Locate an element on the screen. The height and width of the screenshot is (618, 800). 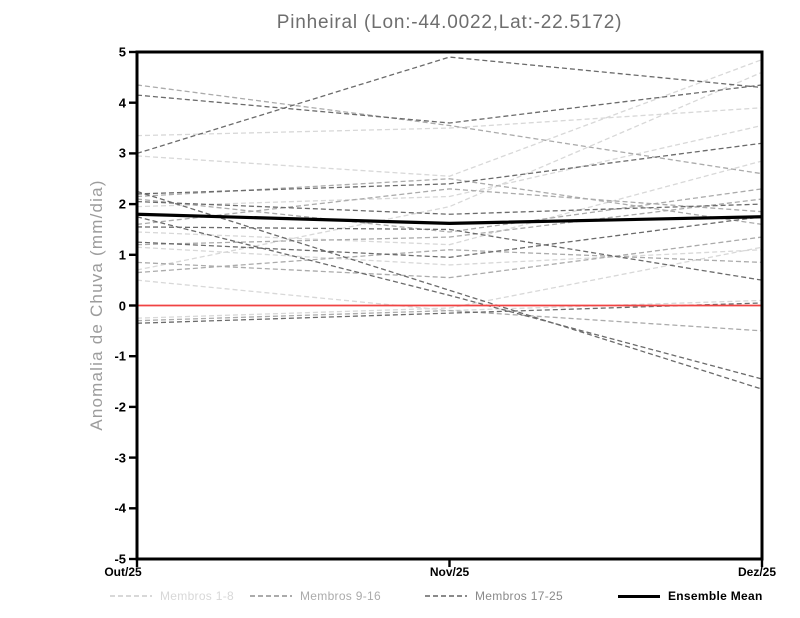
ensemble-mean-line is located at coordinates (449, 218).